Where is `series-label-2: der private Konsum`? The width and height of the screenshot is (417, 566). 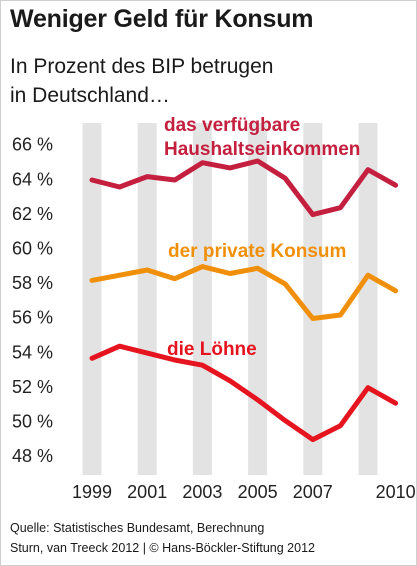
series-label-2: der private Konsum is located at coordinates (257, 251).